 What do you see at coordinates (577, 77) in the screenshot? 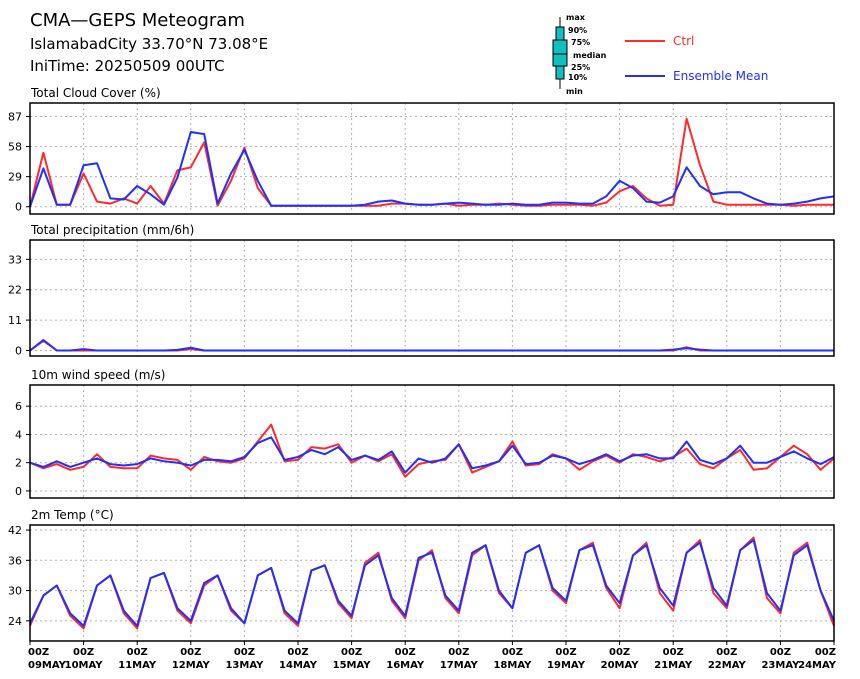
I see `legend-box-label: 10%` at bounding box center [577, 77].